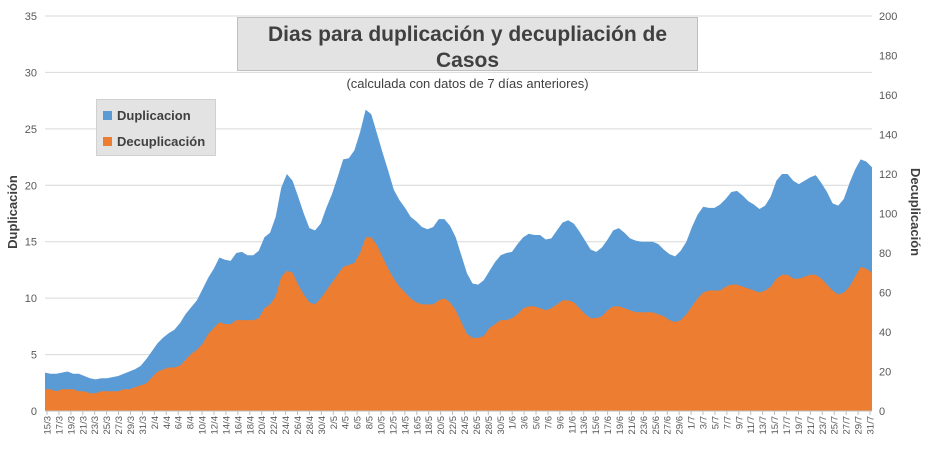 The width and height of the screenshot is (932, 458). What do you see at coordinates (156, 127) in the screenshot?
I see `legend: Duplicacion Decuplicación` at bounding box center [156, 127].